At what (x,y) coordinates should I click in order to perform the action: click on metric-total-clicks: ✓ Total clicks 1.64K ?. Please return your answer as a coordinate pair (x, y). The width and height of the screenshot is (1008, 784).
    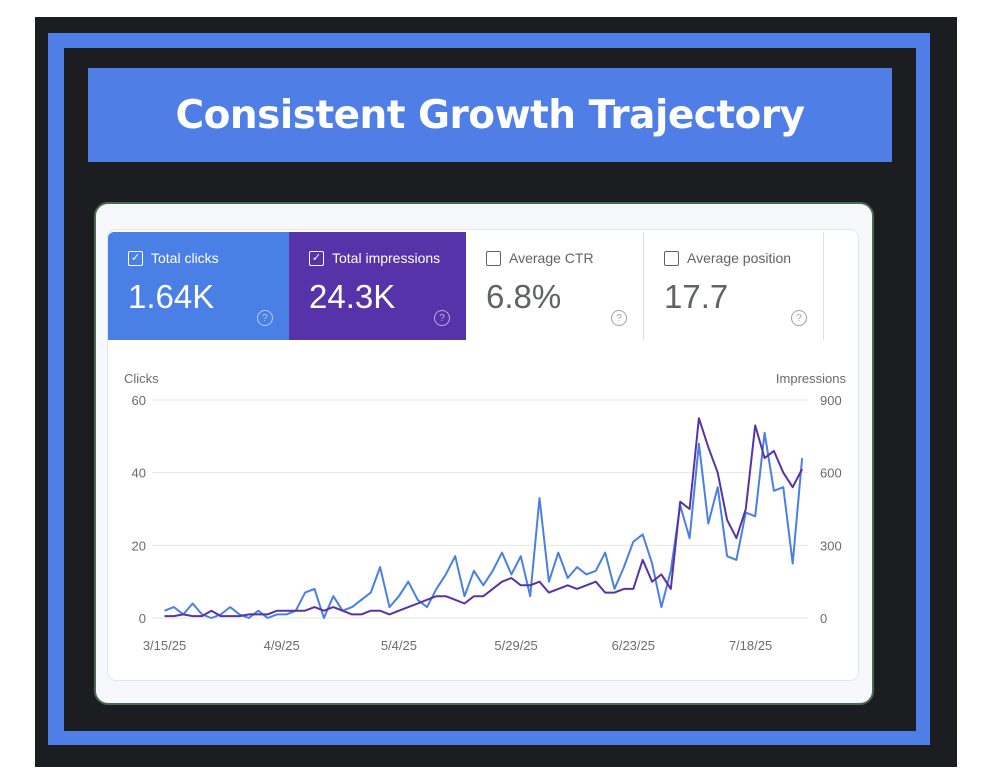
    Looking at the image, I should click on (198, 286).